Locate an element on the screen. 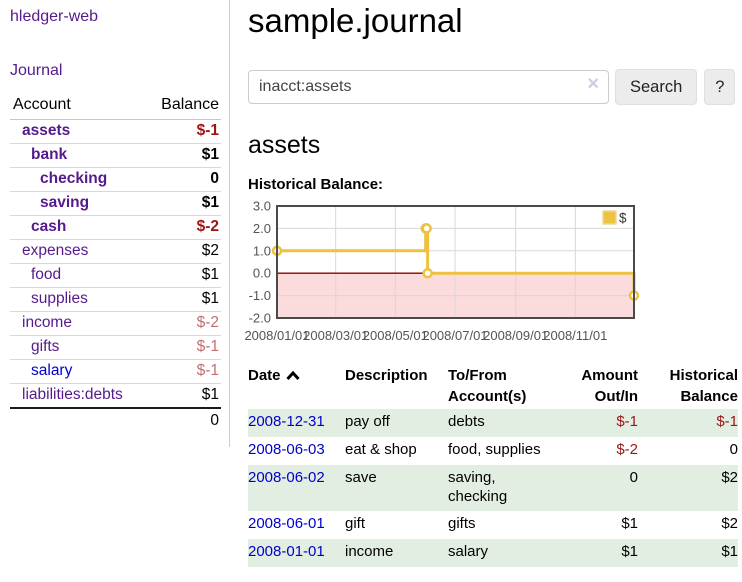 The height and width of the screenshot is (582, 742). register-header-balance: Historical Balance is located at coordinates (688, 386).